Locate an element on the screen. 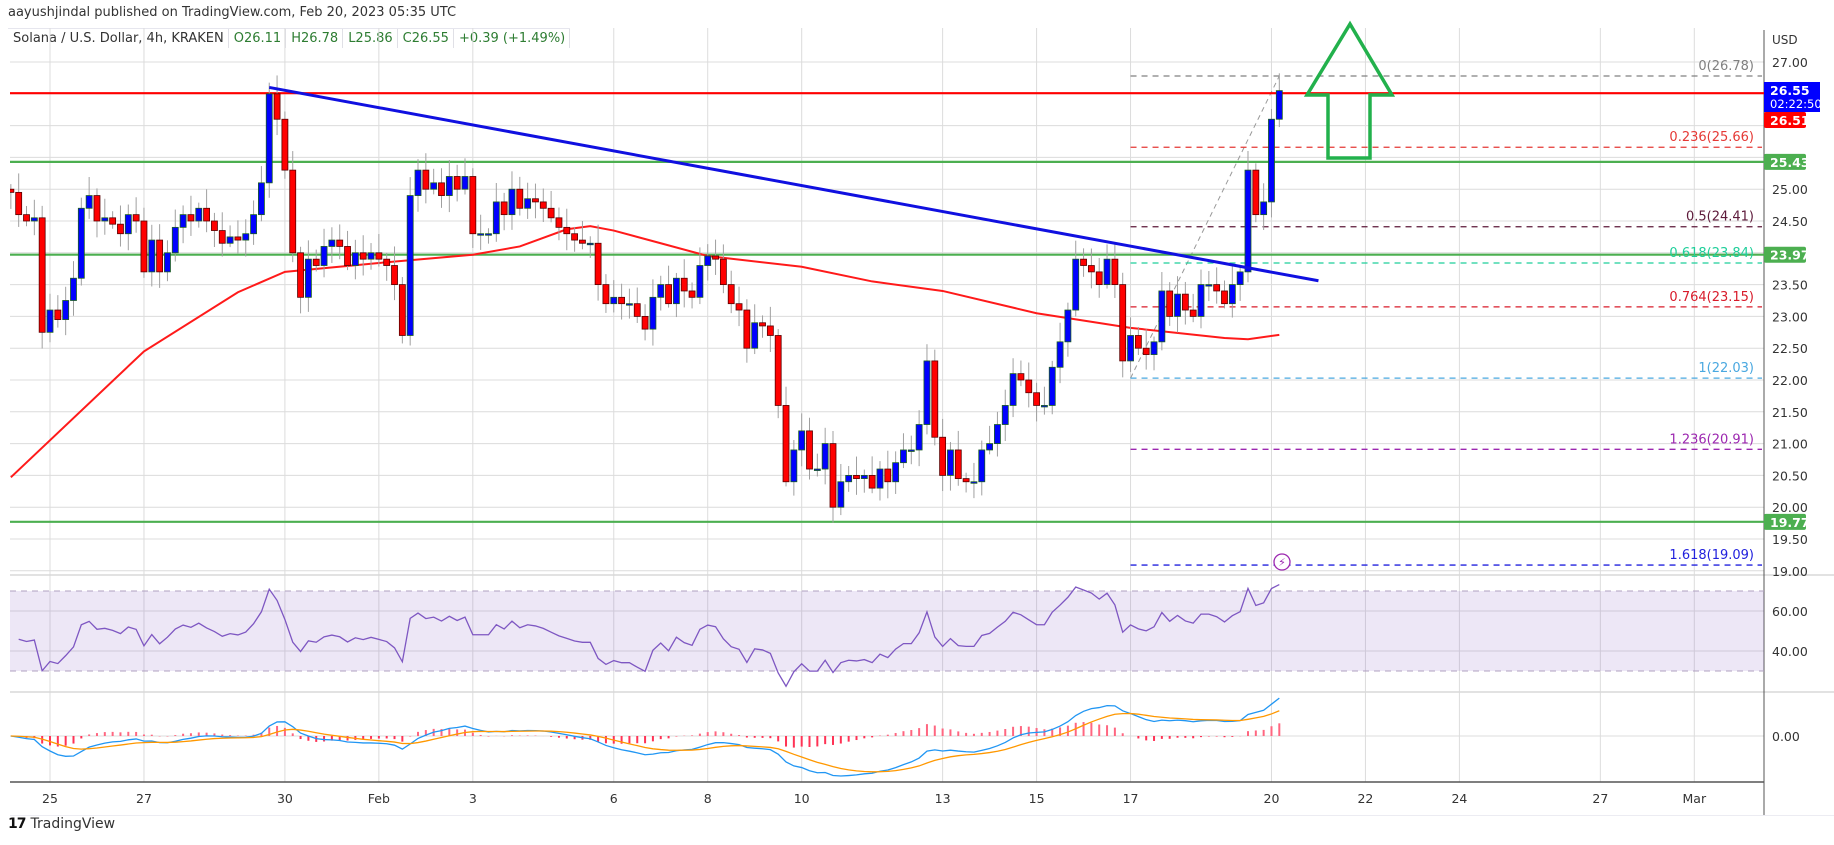 Image resolution: width=1834 pixels, height=845 pixels. fib-trend-line is located at coordinates (1205, 227).